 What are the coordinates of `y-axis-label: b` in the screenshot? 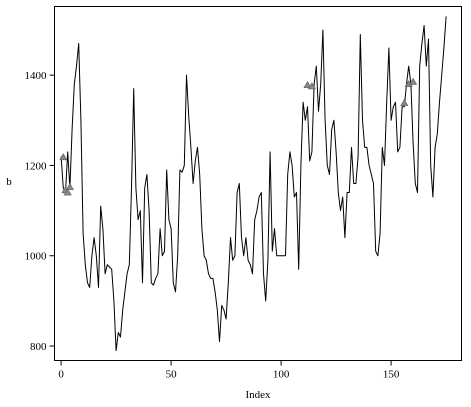 It's located at (9, 182).